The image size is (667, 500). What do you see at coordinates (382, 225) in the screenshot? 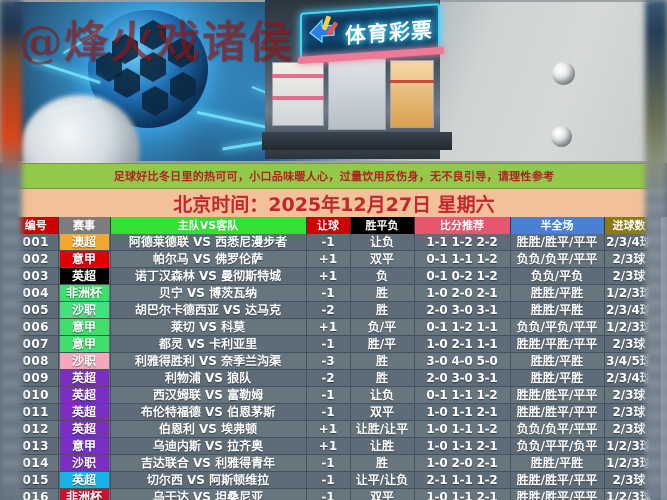
I see `column-header-wdl: 胜平负` at bounding box center [382, 225].